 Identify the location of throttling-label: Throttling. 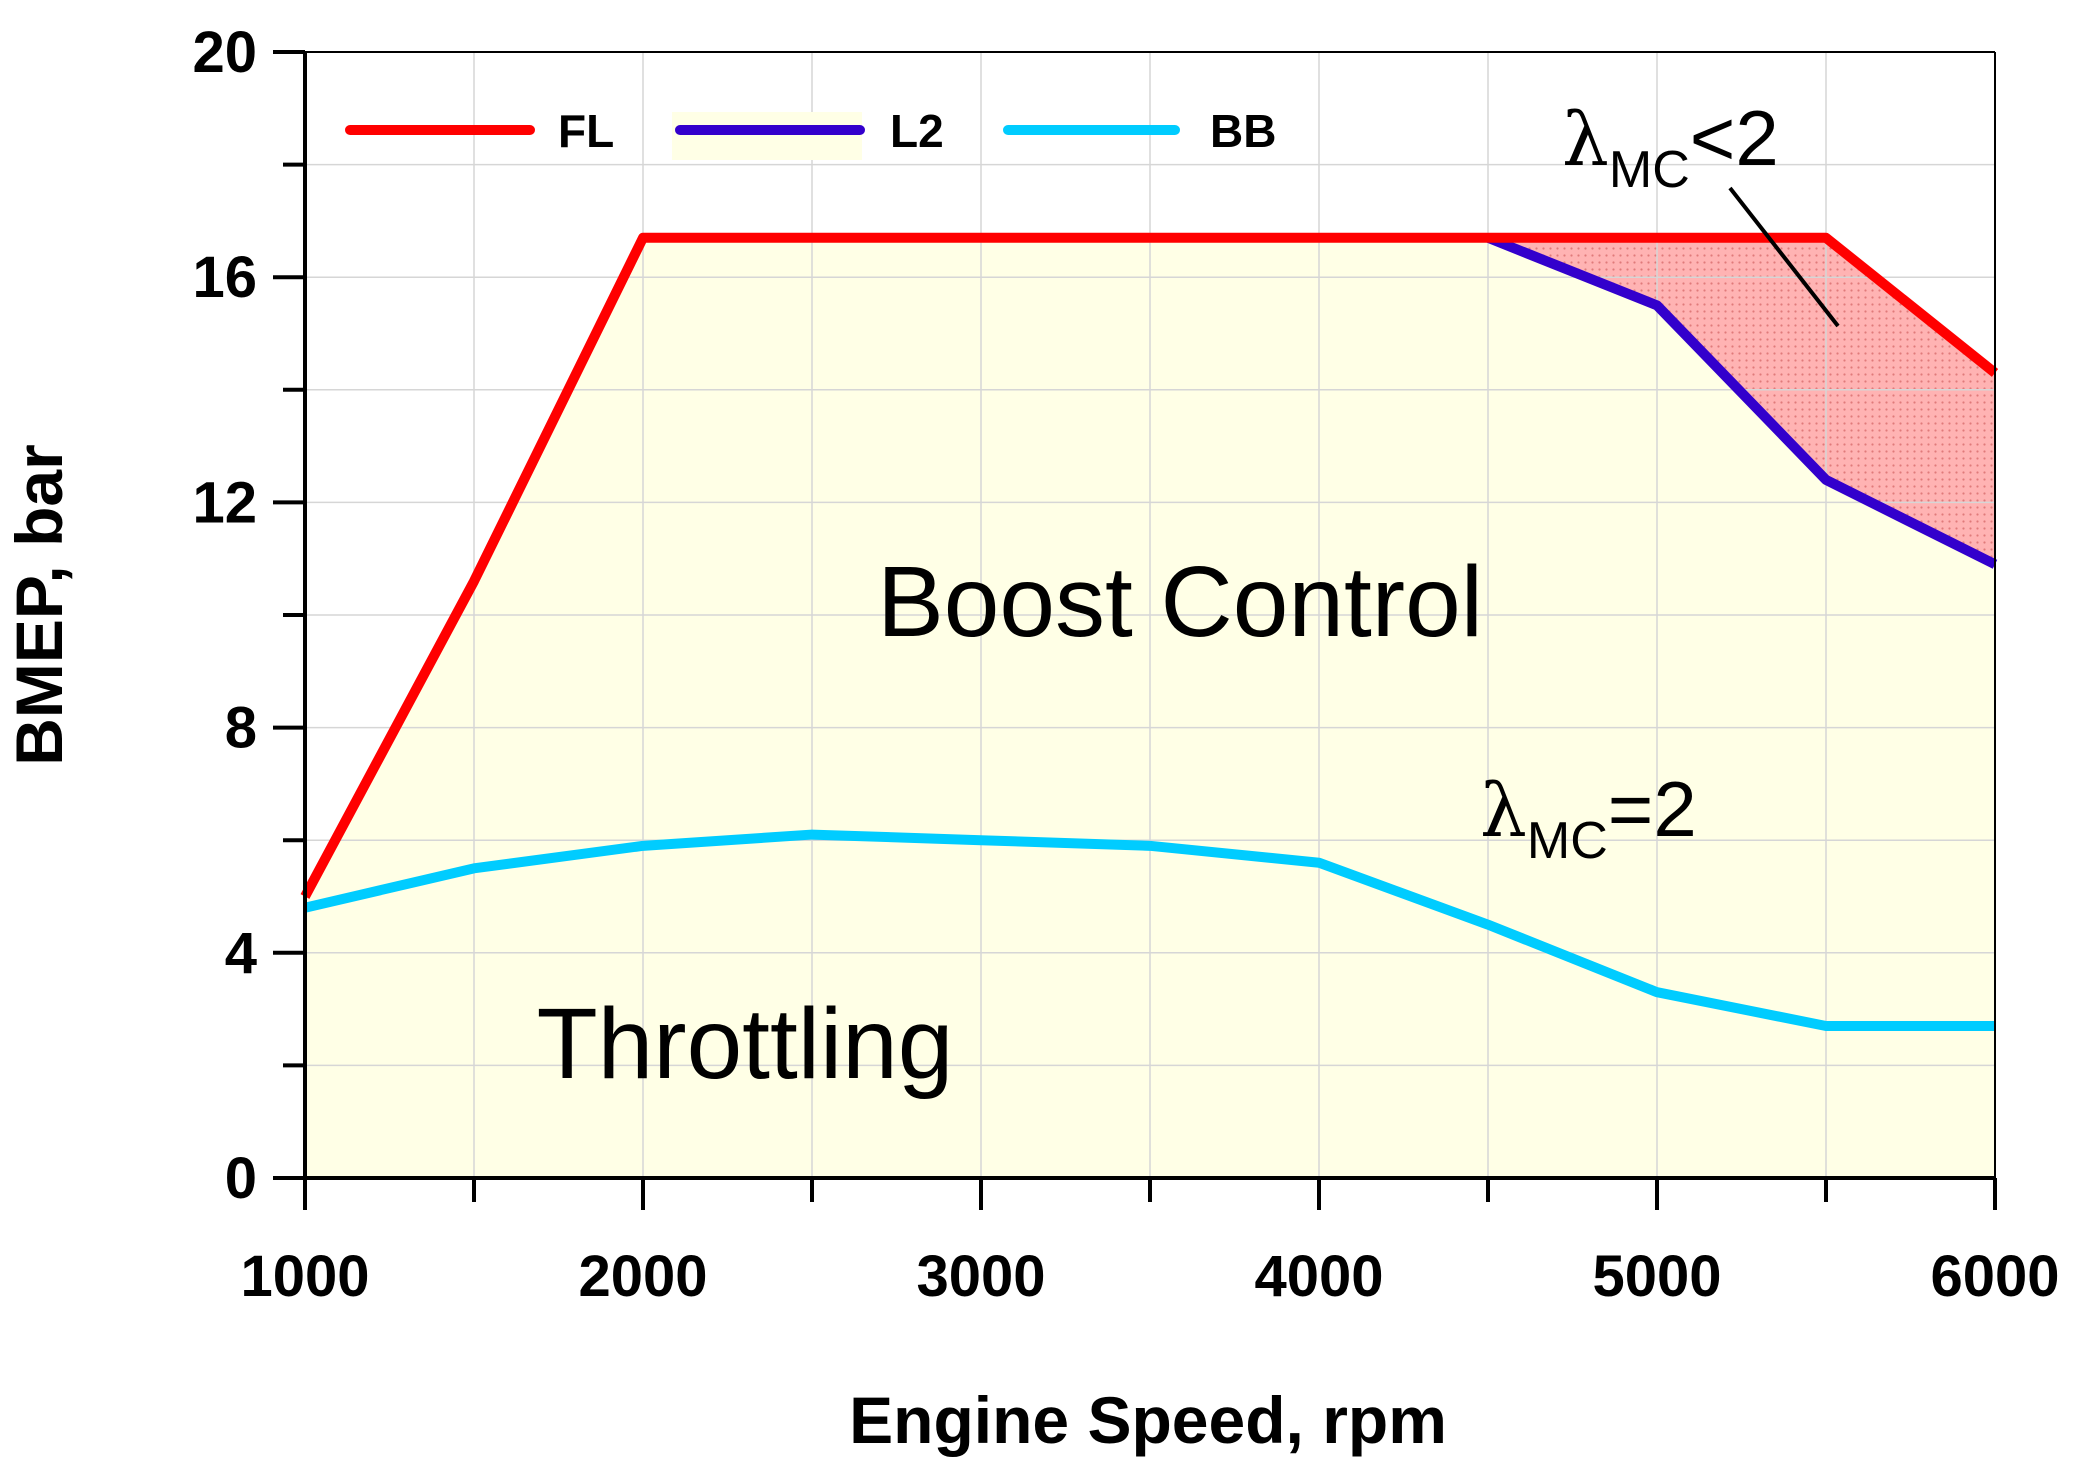
(745, 1044).